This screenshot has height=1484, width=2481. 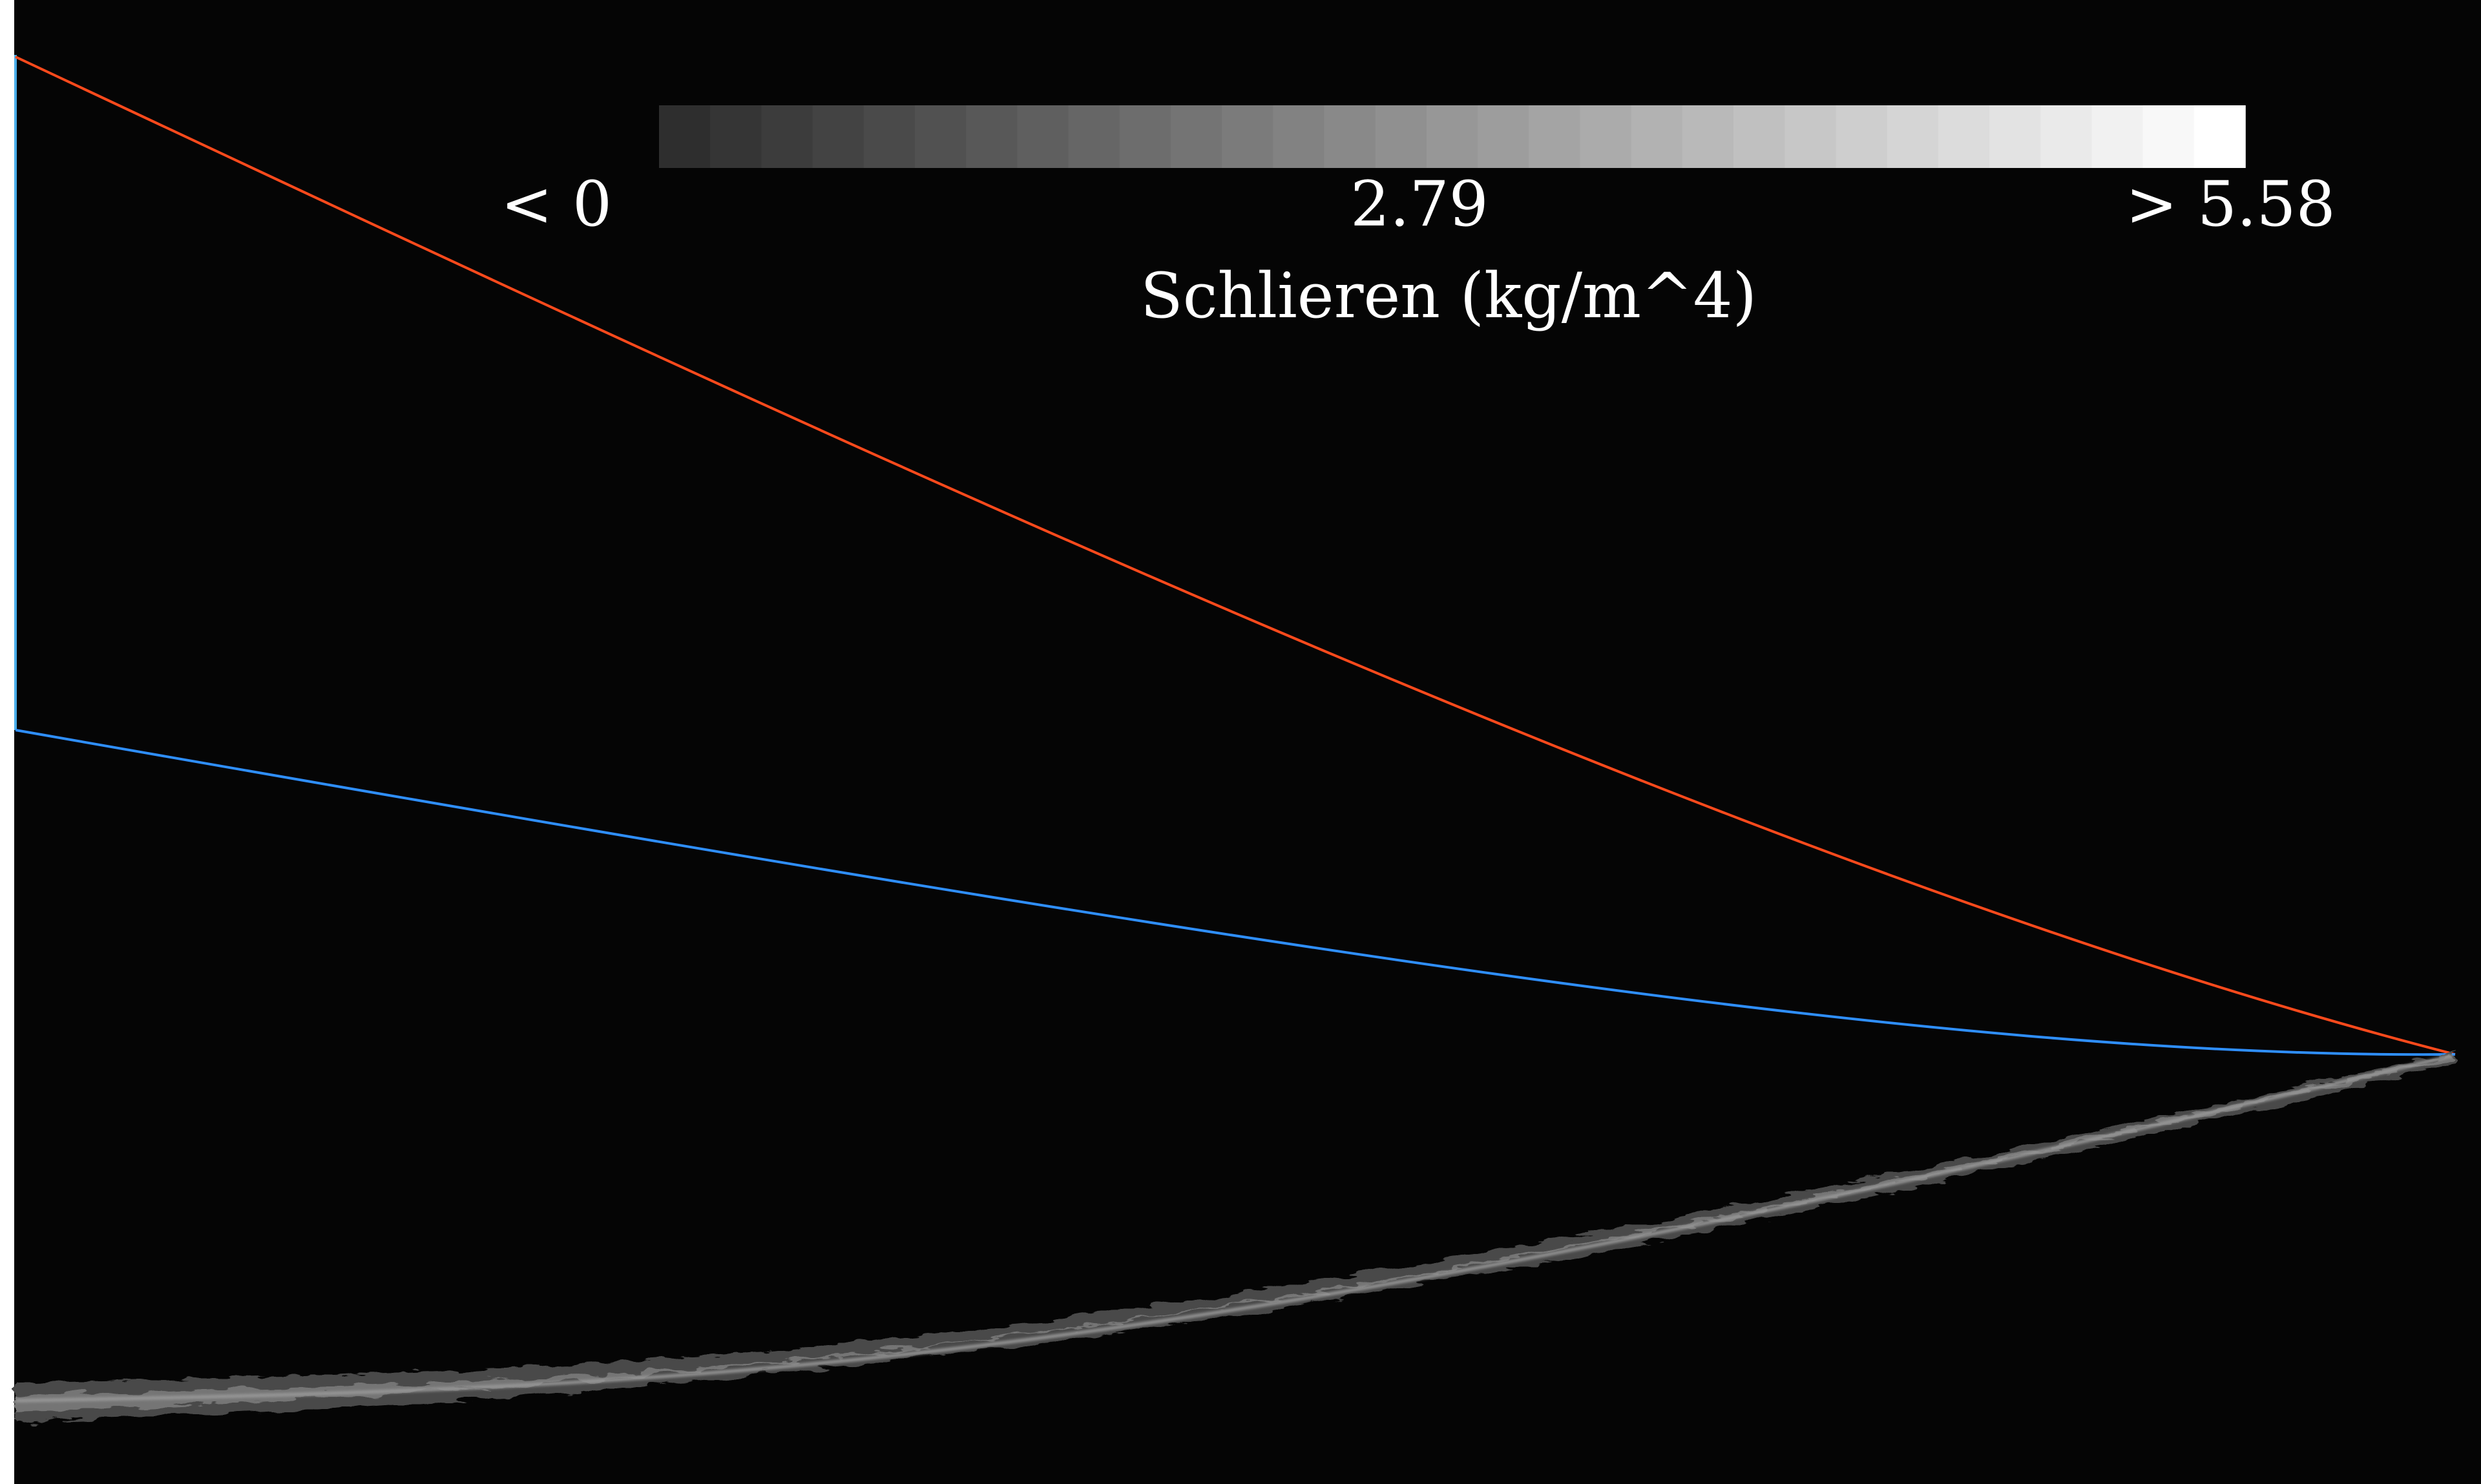 What do you see at coordinates (556, 204) in the screenshot?
I see `colorbar-min-label: < 0` at bounding box center [556, 204].